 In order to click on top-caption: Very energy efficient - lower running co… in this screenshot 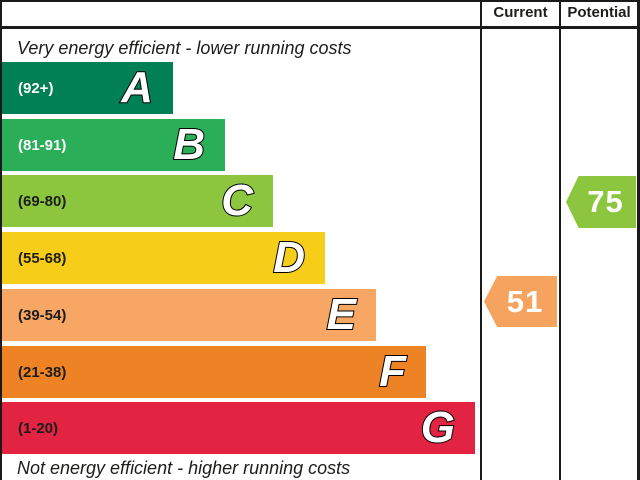, I will do `click(184, 48)`.